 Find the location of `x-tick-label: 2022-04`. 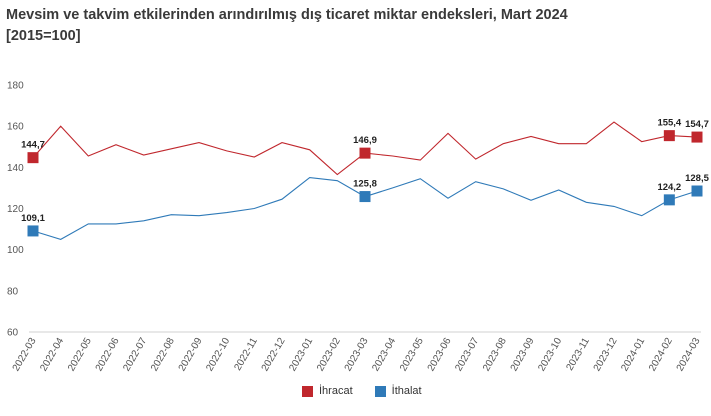

x-tick-label: 2022-04 is located at coordinates (52, 355).